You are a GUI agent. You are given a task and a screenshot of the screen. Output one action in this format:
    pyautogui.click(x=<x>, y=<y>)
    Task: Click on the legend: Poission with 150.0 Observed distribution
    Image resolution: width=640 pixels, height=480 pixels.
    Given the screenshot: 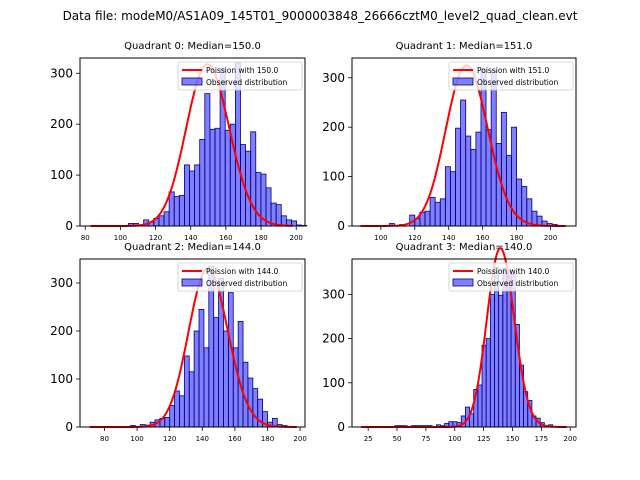 What is the action you would take?
    pyautogui.click(x=240, y=76)
    